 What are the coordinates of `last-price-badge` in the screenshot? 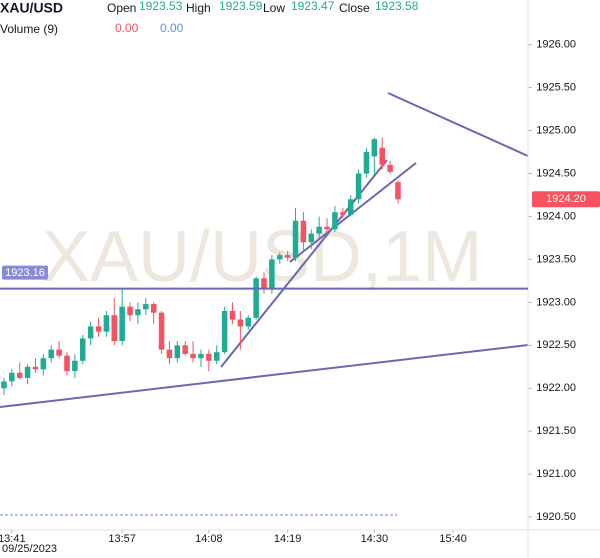 It's located at (566, 199).